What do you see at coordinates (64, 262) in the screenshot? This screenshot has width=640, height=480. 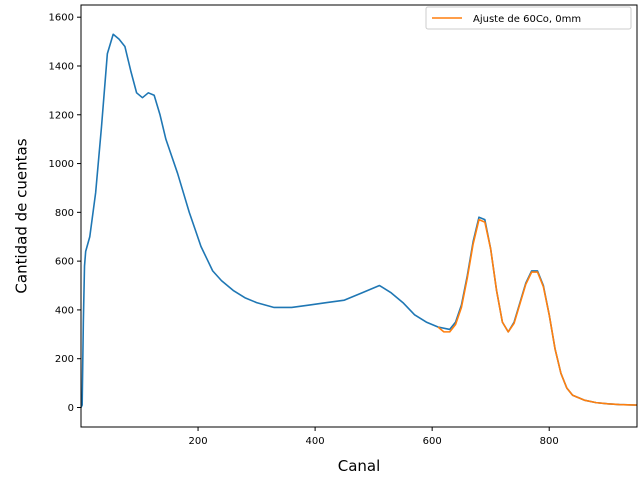 I see `y-tick-label: 600` at bounding box center [64, 262].